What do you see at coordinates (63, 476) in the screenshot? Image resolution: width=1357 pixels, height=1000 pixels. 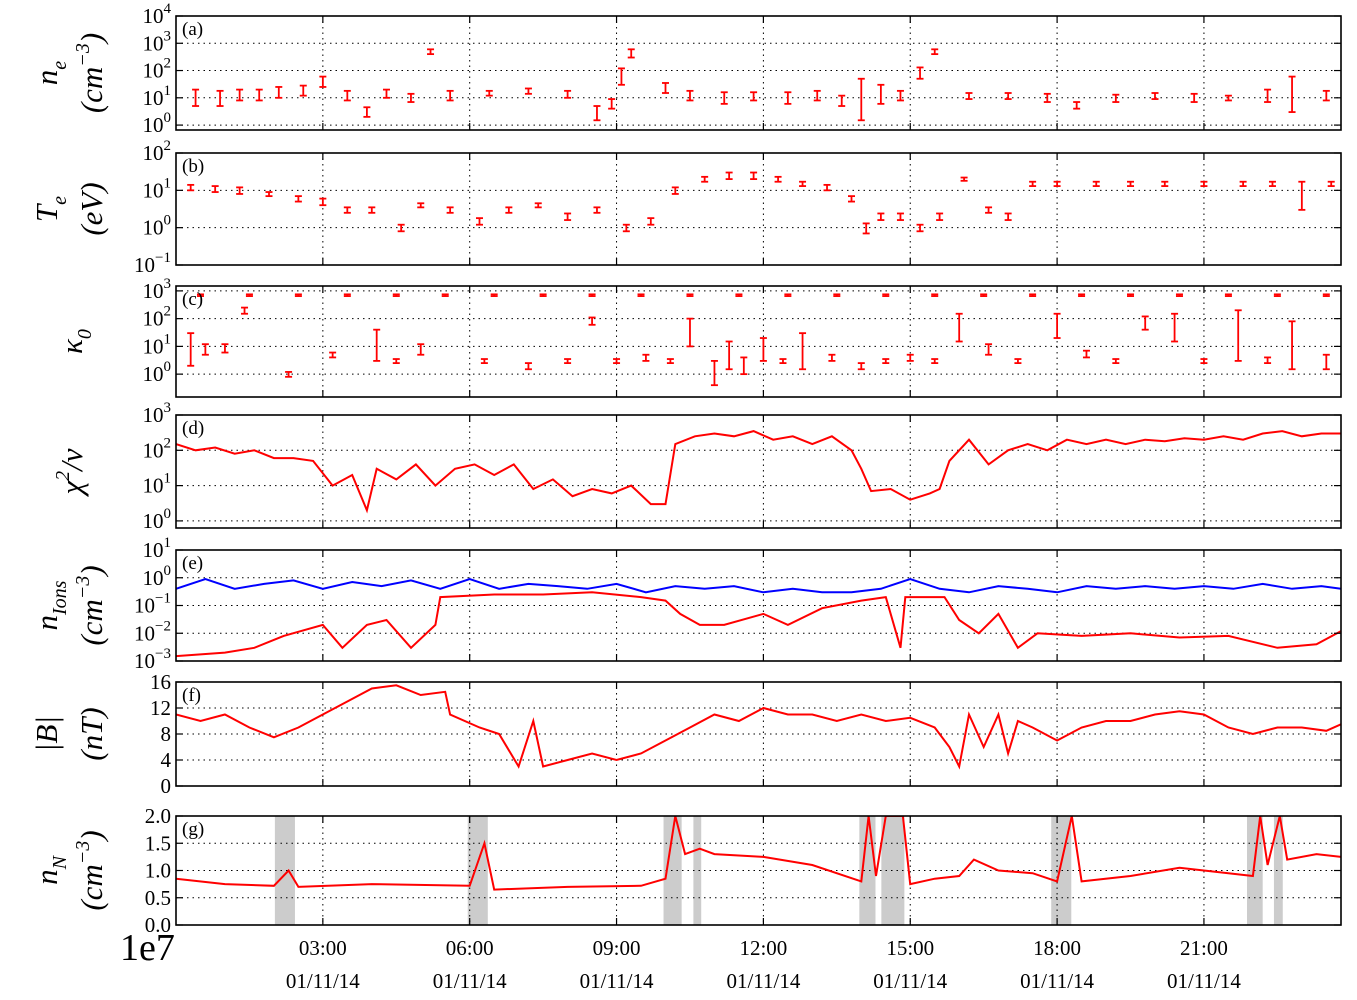 I see `y-label-part: 2` at bounding box center [63, 476].